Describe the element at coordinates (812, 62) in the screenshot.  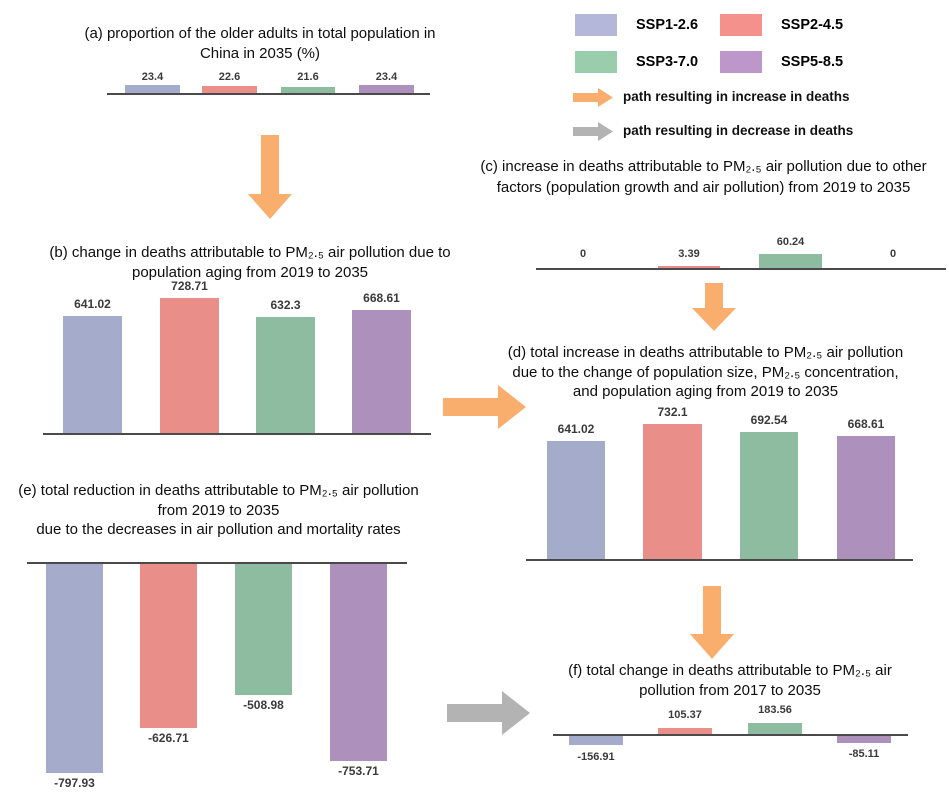
I see `legend-label-ssp5: SSP5-8.5` at that location.